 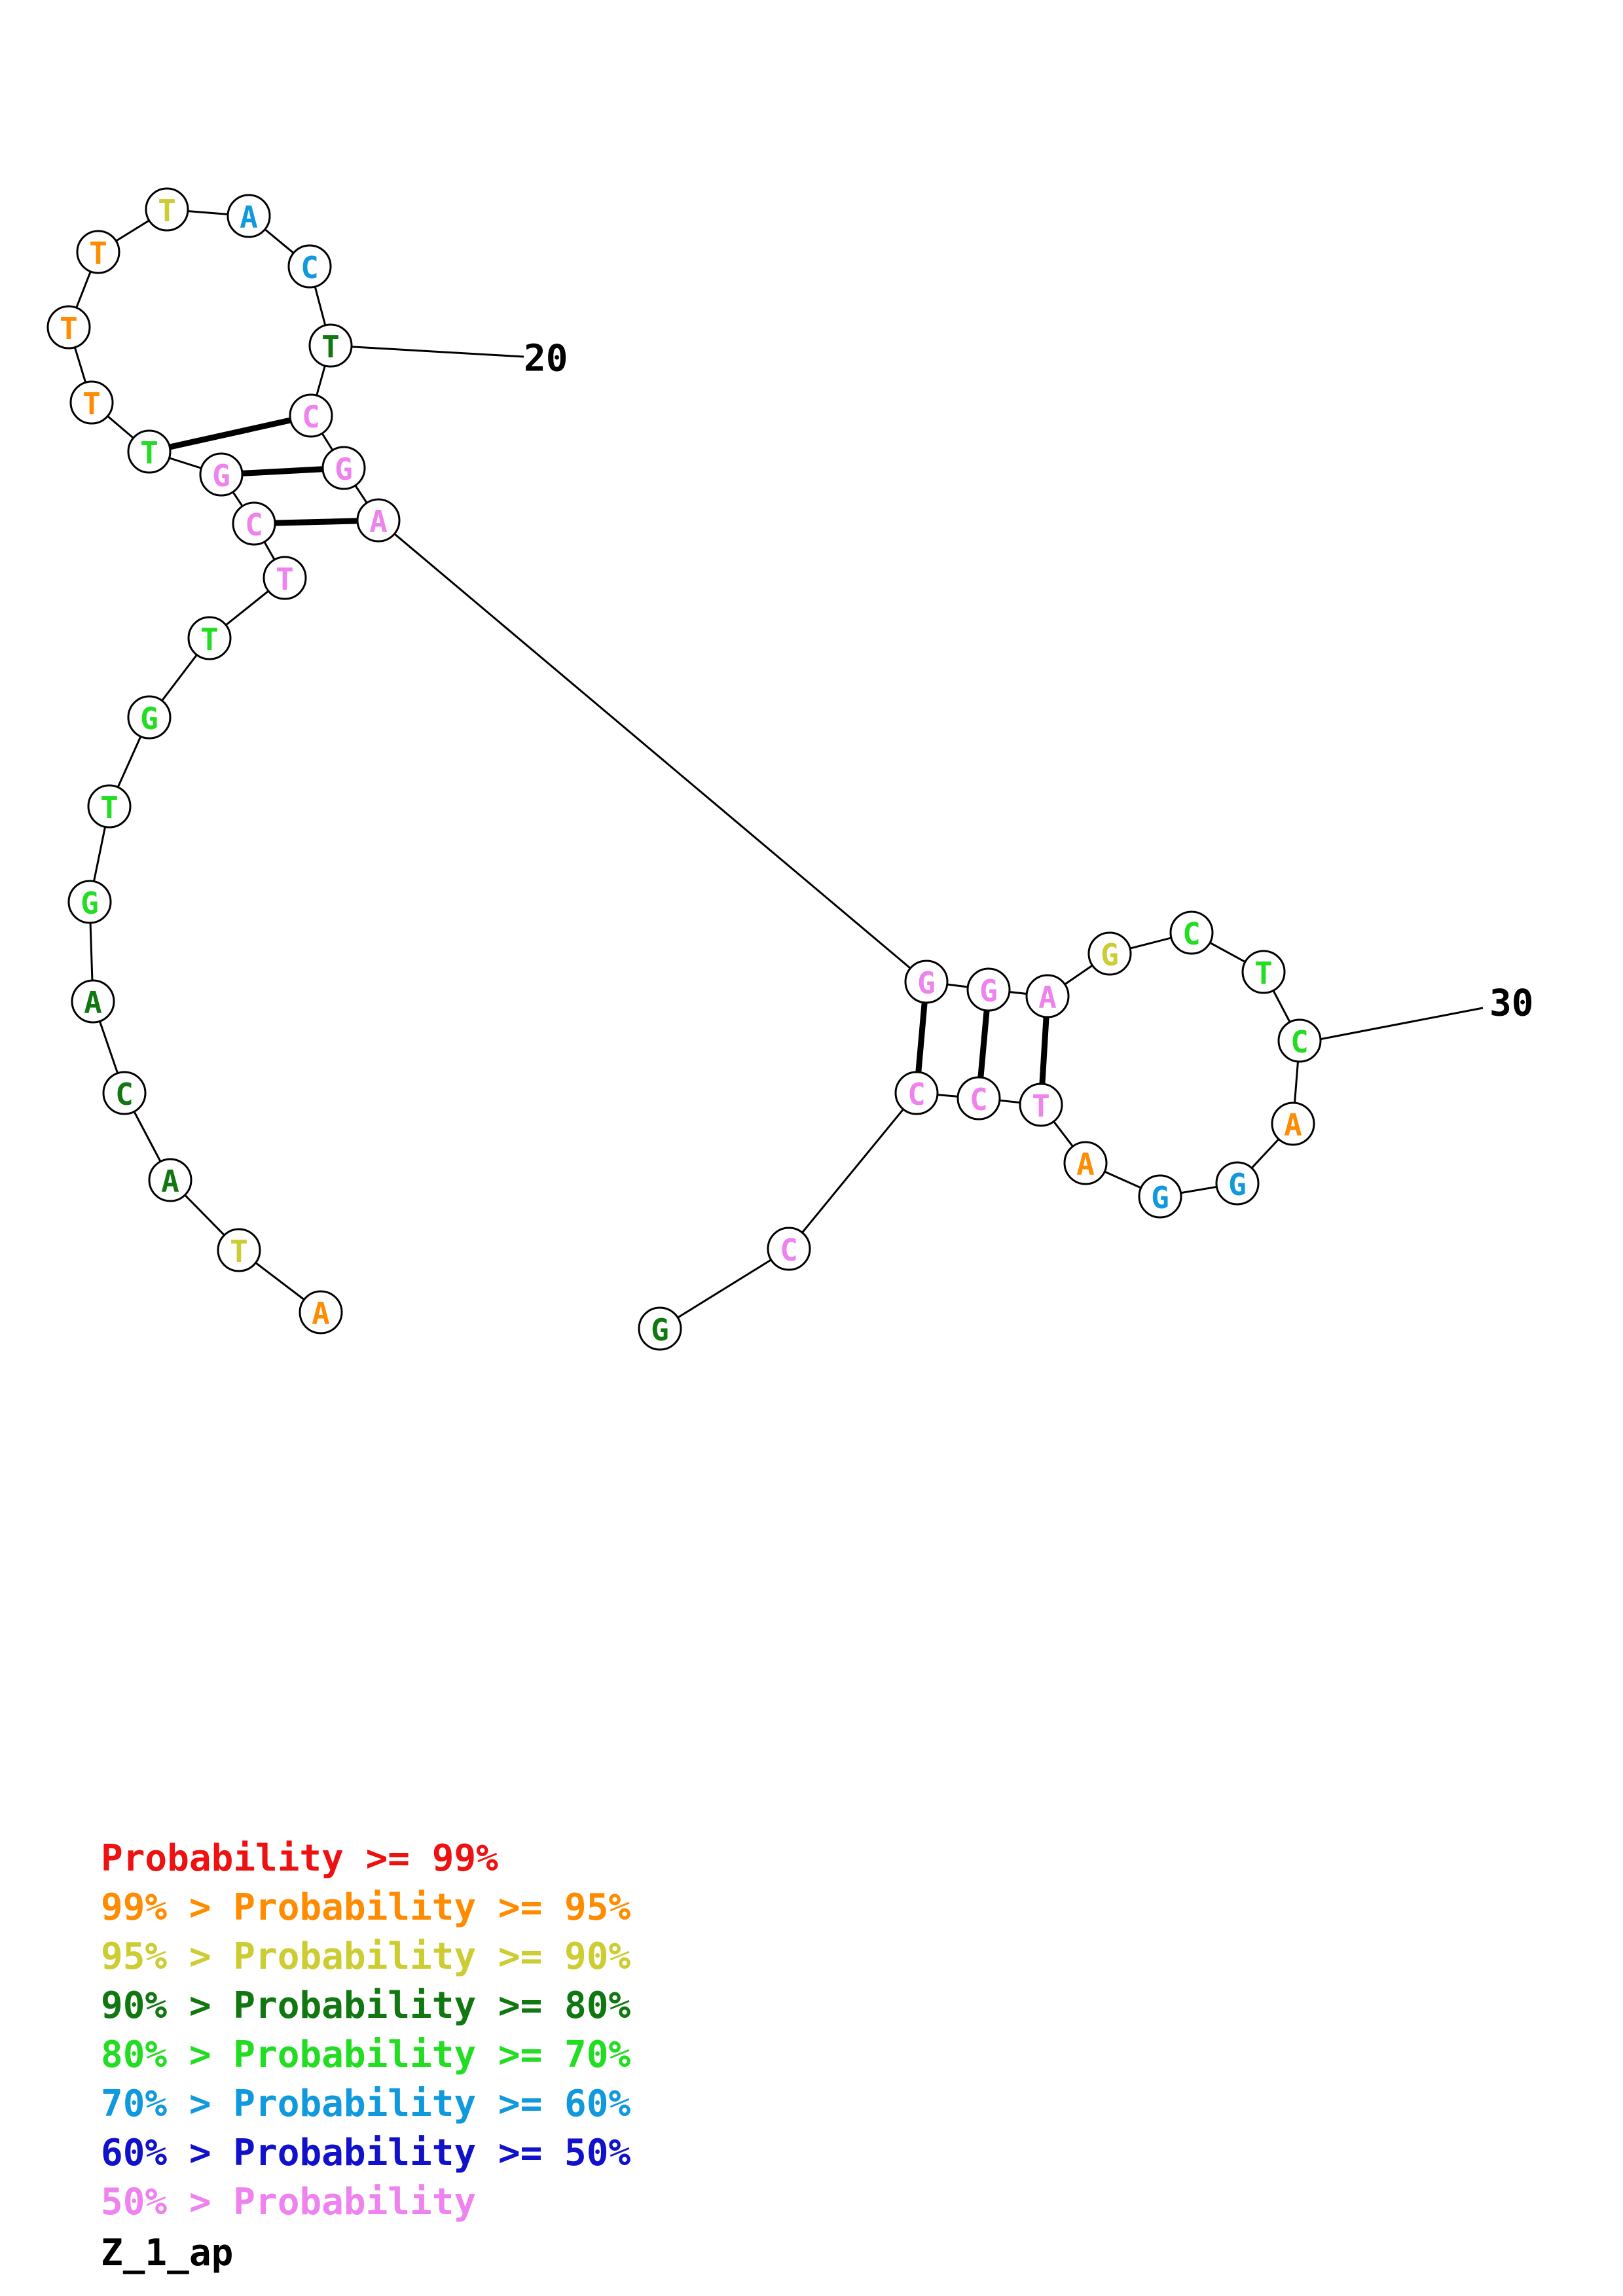 What do you see at coordinates (432, 2055) in the screenshot?
I see `legend-label: Probability >= 70%` at bounding box center [432, 2055].